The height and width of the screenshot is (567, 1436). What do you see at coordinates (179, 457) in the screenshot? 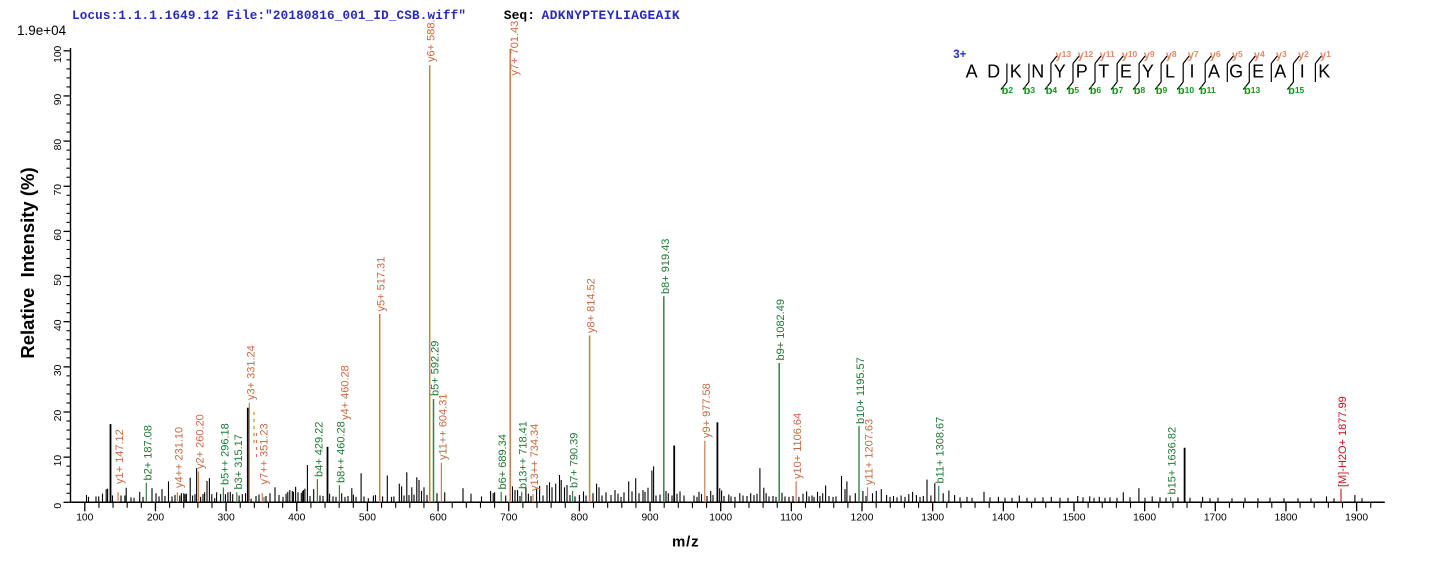
I see `svg-text: y4++ 231.10` at bounding box center [179, 457].